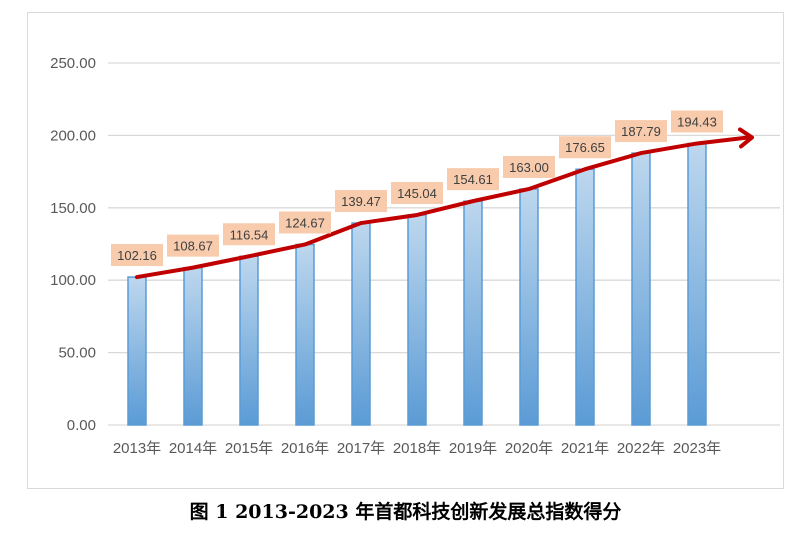 The image size is (811, 543). Describe the element at coordinates (77, 353) in the screenshot. I see `y-tick-label: 50.00` at that location.